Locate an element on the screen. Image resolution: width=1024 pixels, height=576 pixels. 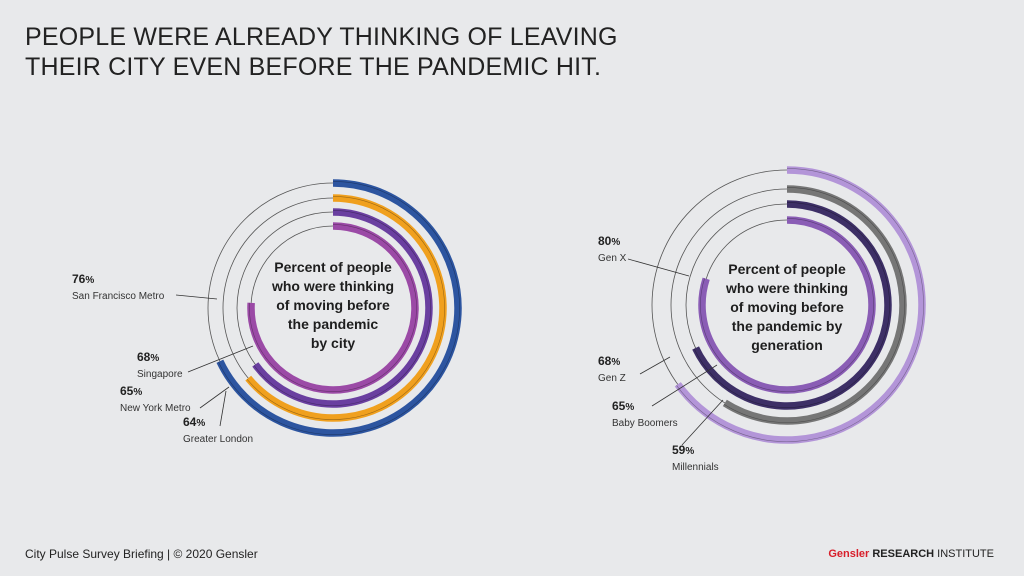
leader-gen-z is located at coordinates (655, 365).